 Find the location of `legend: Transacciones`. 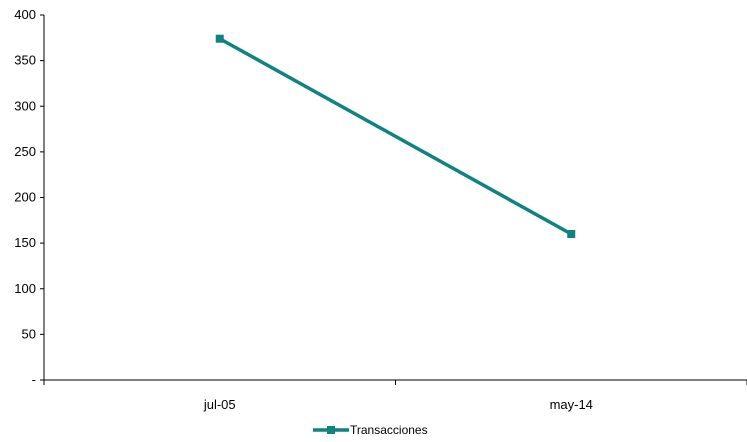

legend: Transacciones is located at coordinates (370, 430).